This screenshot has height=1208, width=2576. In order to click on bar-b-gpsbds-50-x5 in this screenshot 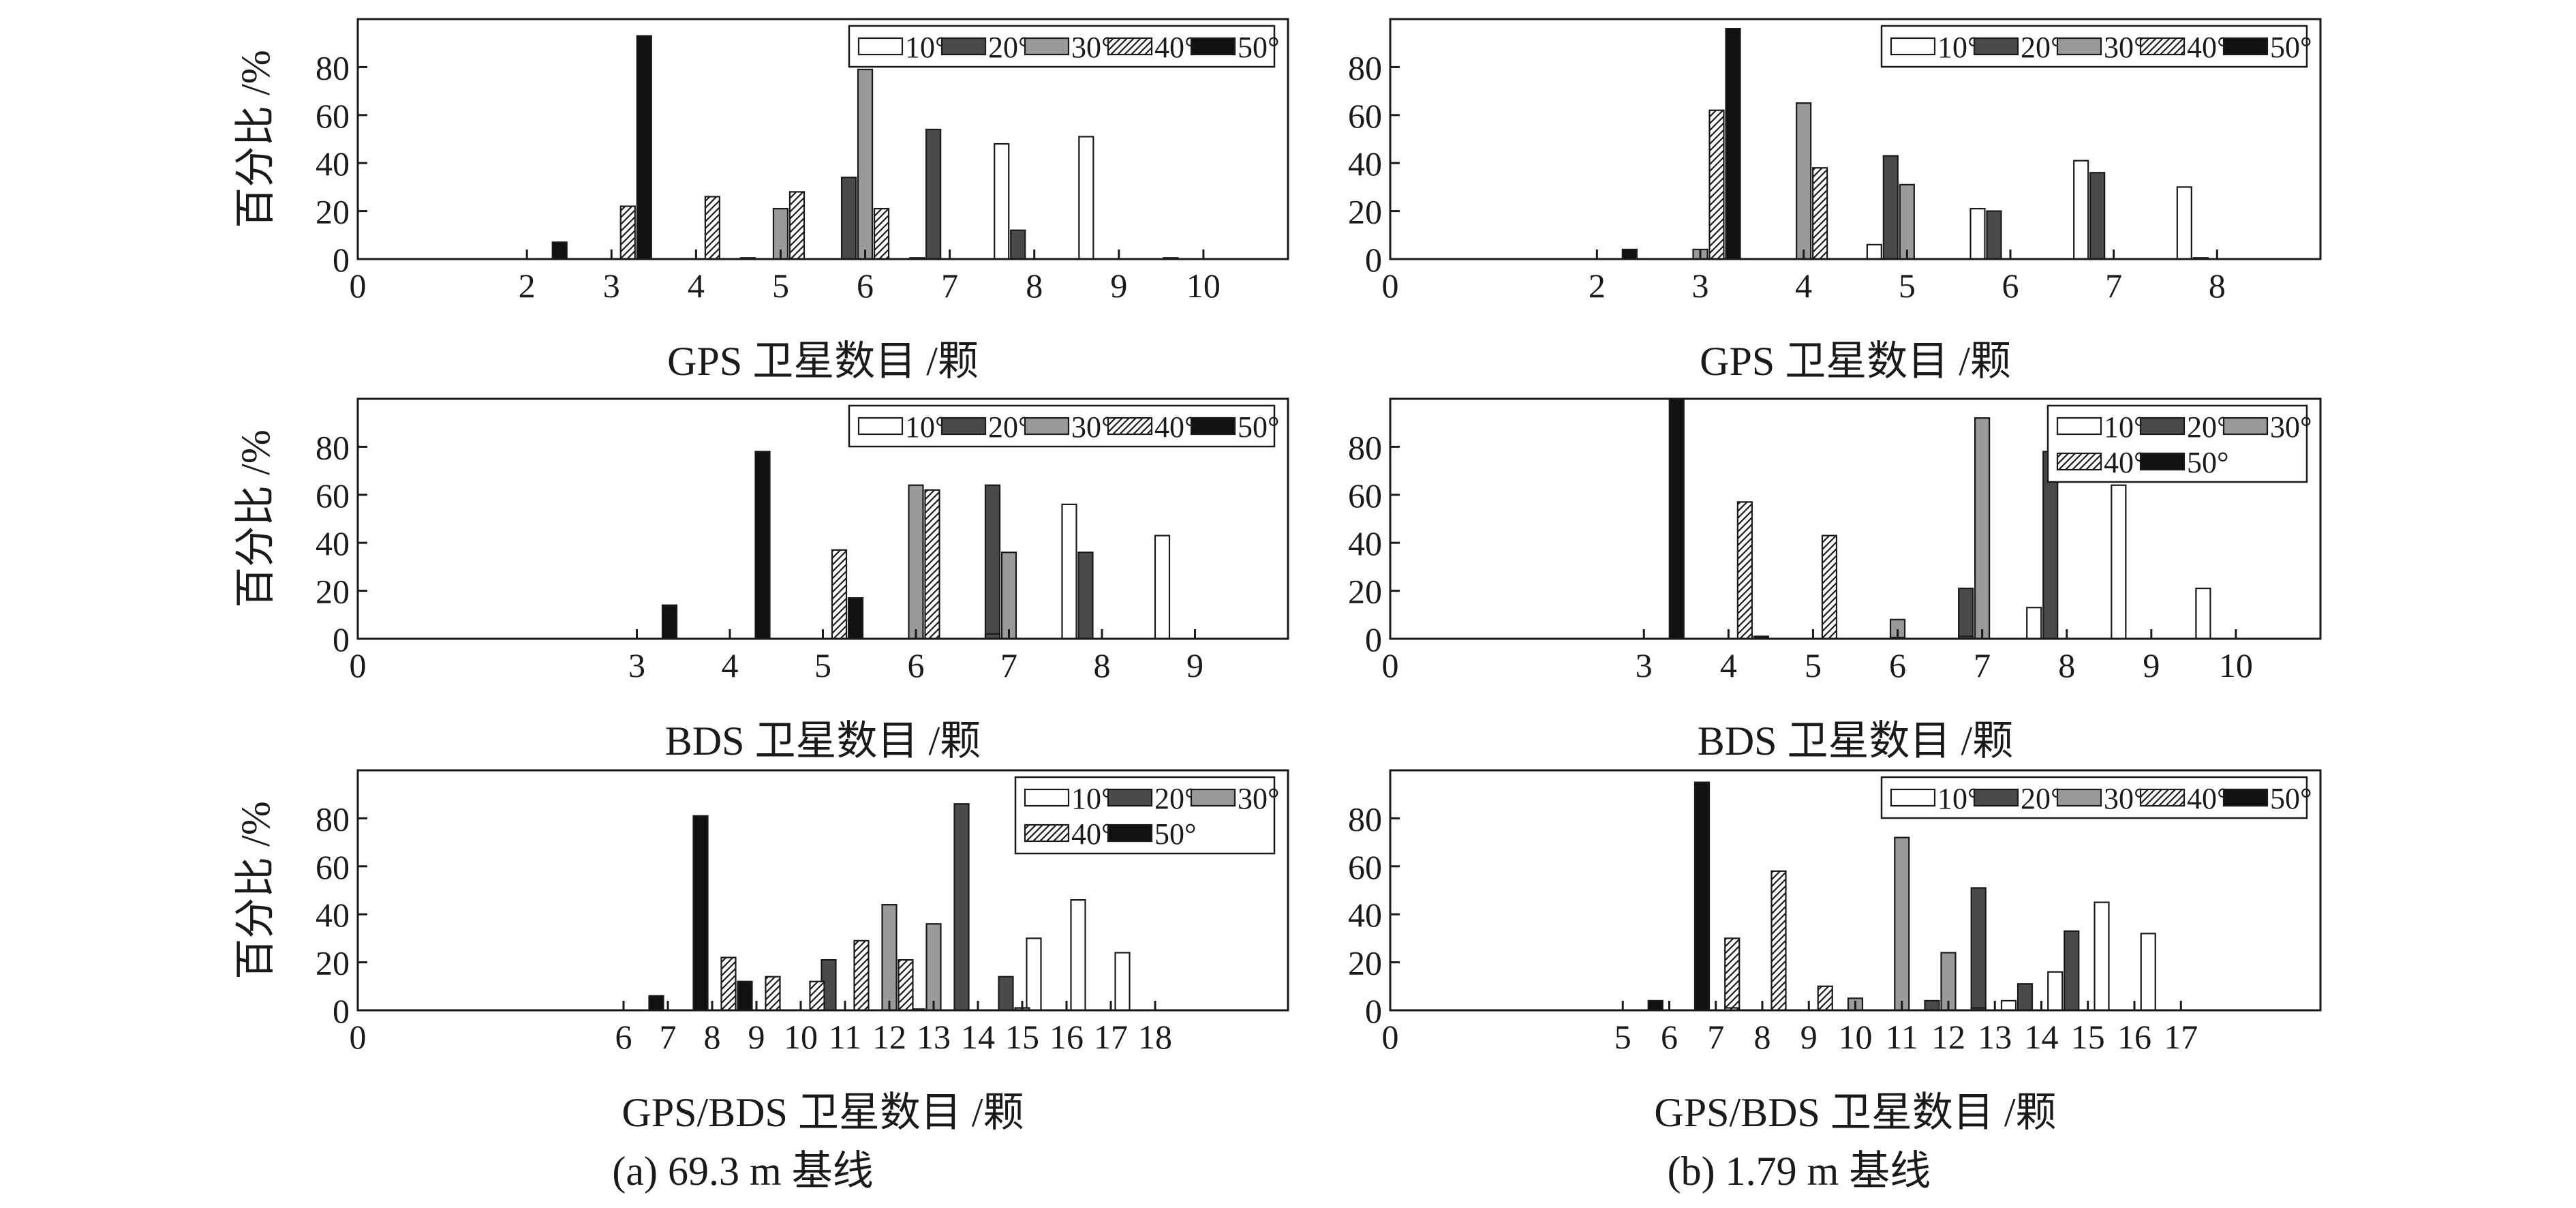, I will do `click(1655, 1005)`.